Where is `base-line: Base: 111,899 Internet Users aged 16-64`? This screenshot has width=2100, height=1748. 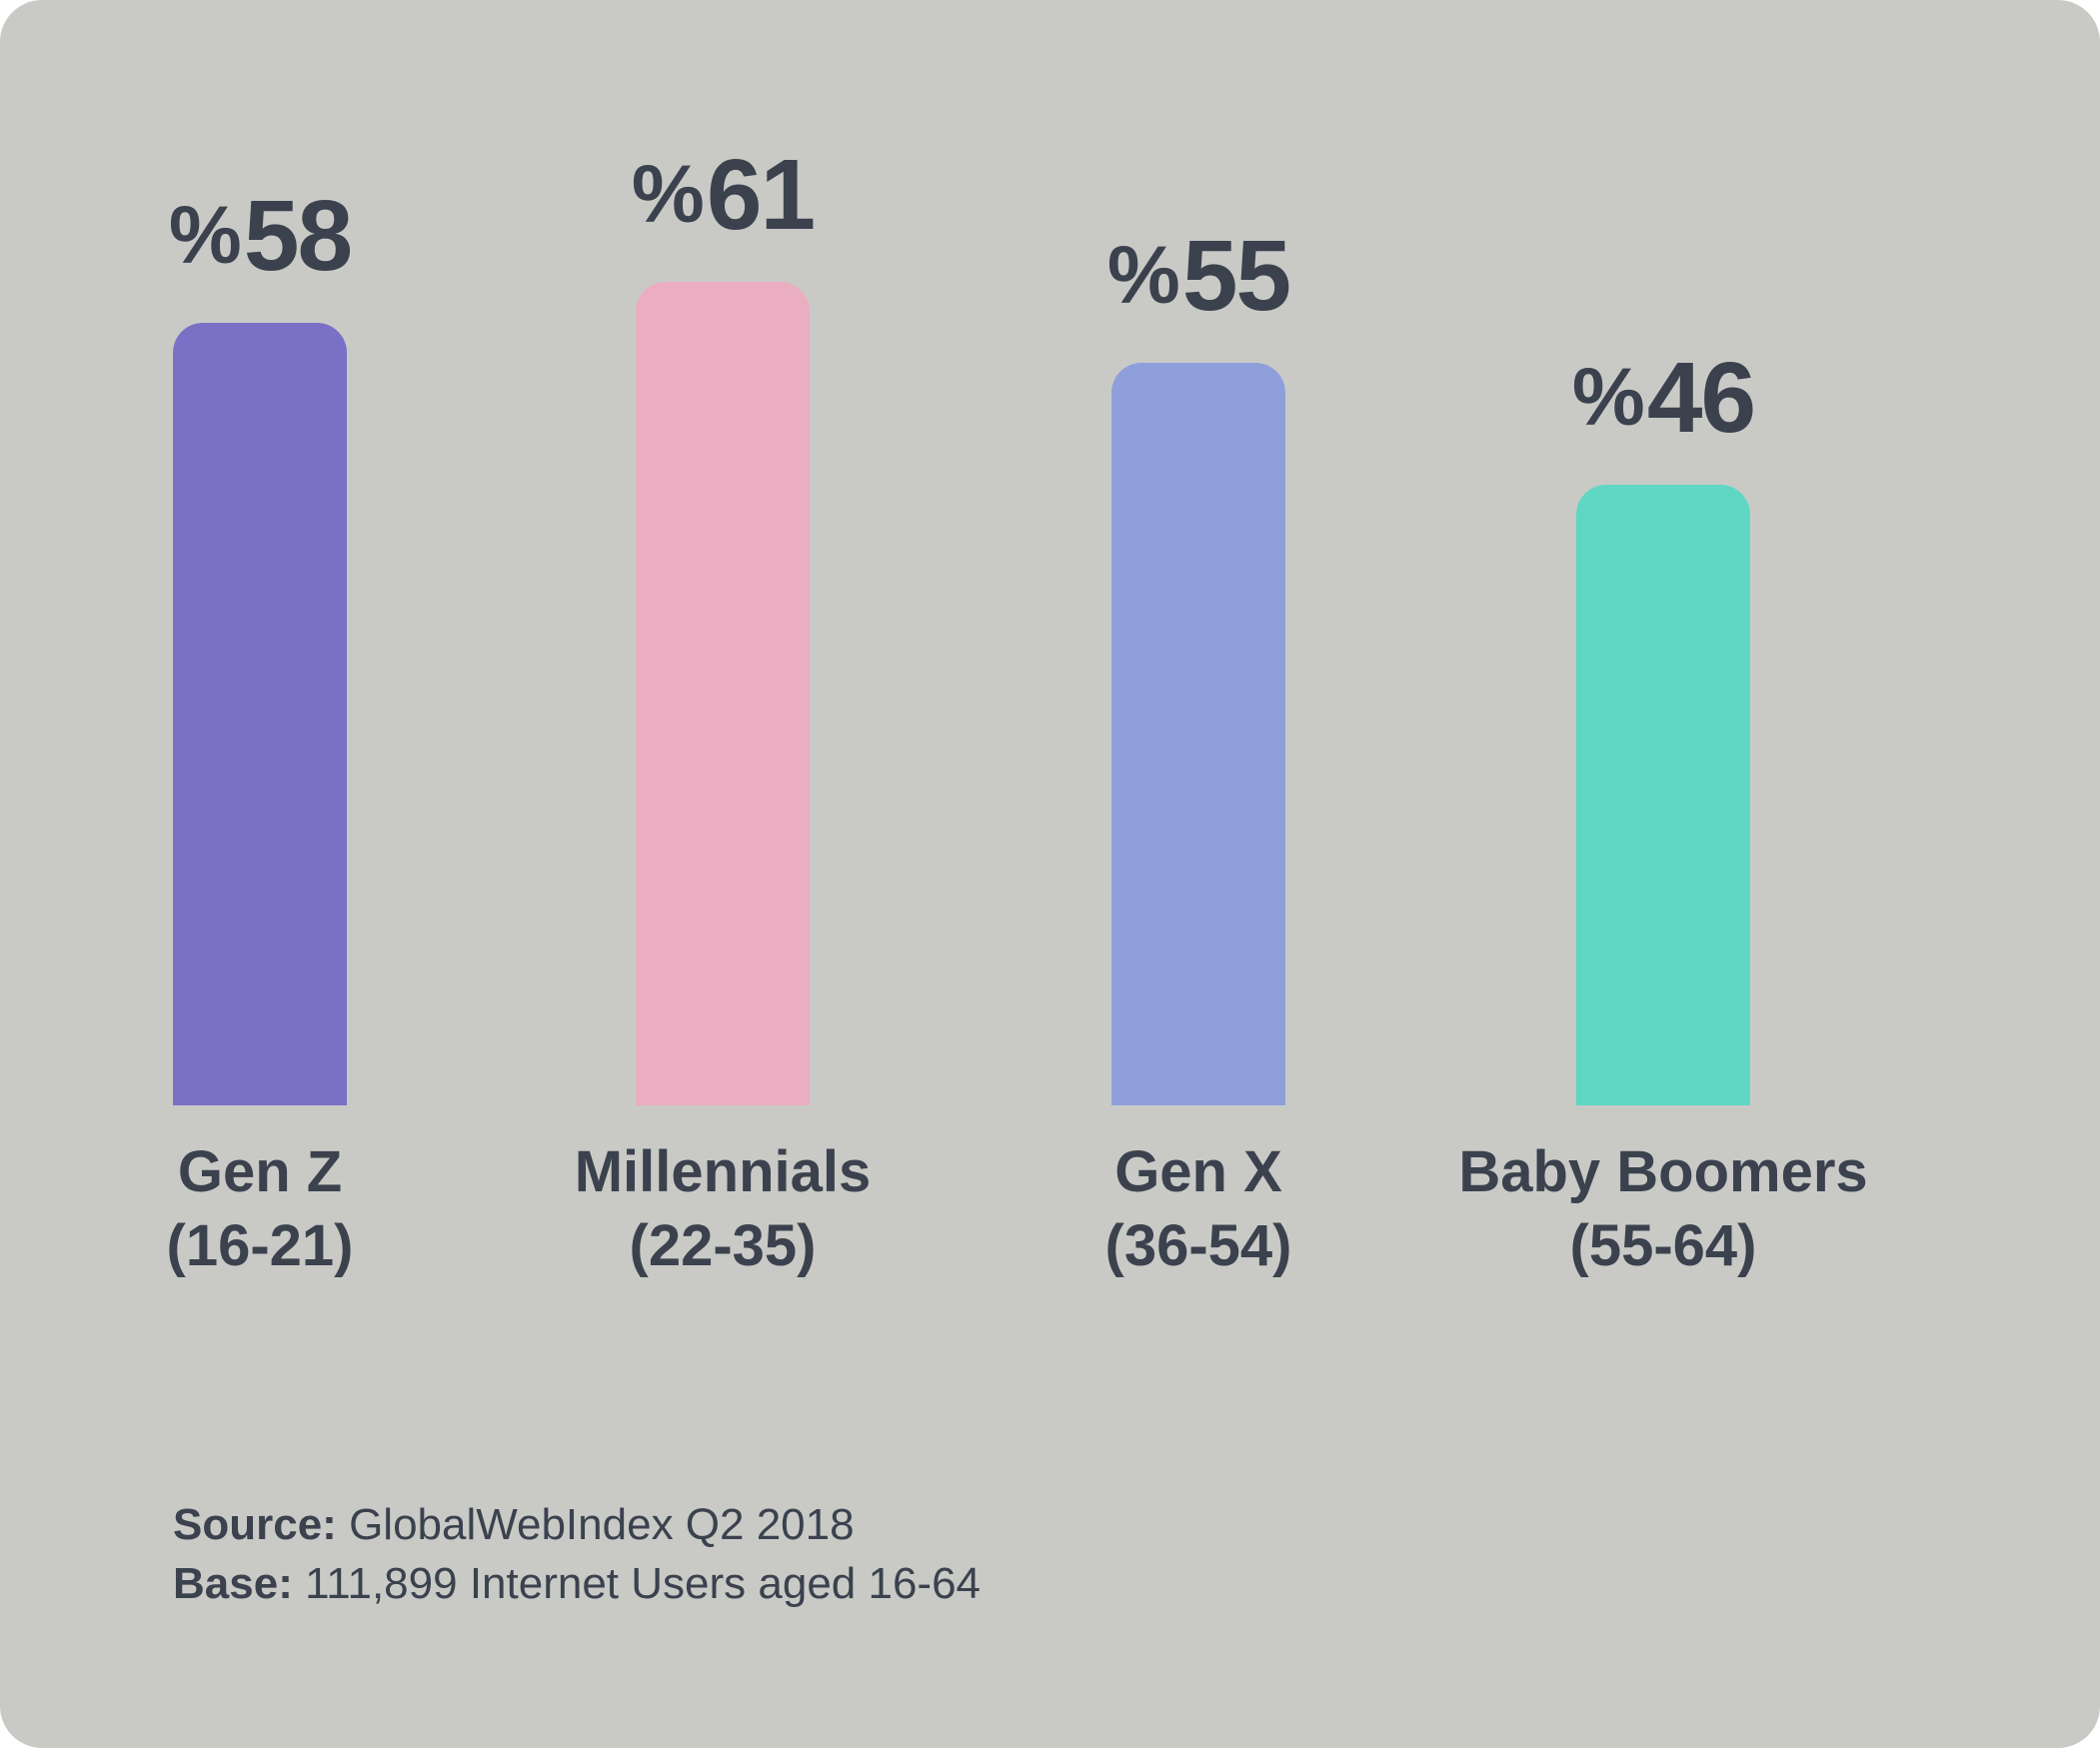 base-line: Base: 111,899 Internet Users aged 16-64 is located at coordinates (577, 1583).